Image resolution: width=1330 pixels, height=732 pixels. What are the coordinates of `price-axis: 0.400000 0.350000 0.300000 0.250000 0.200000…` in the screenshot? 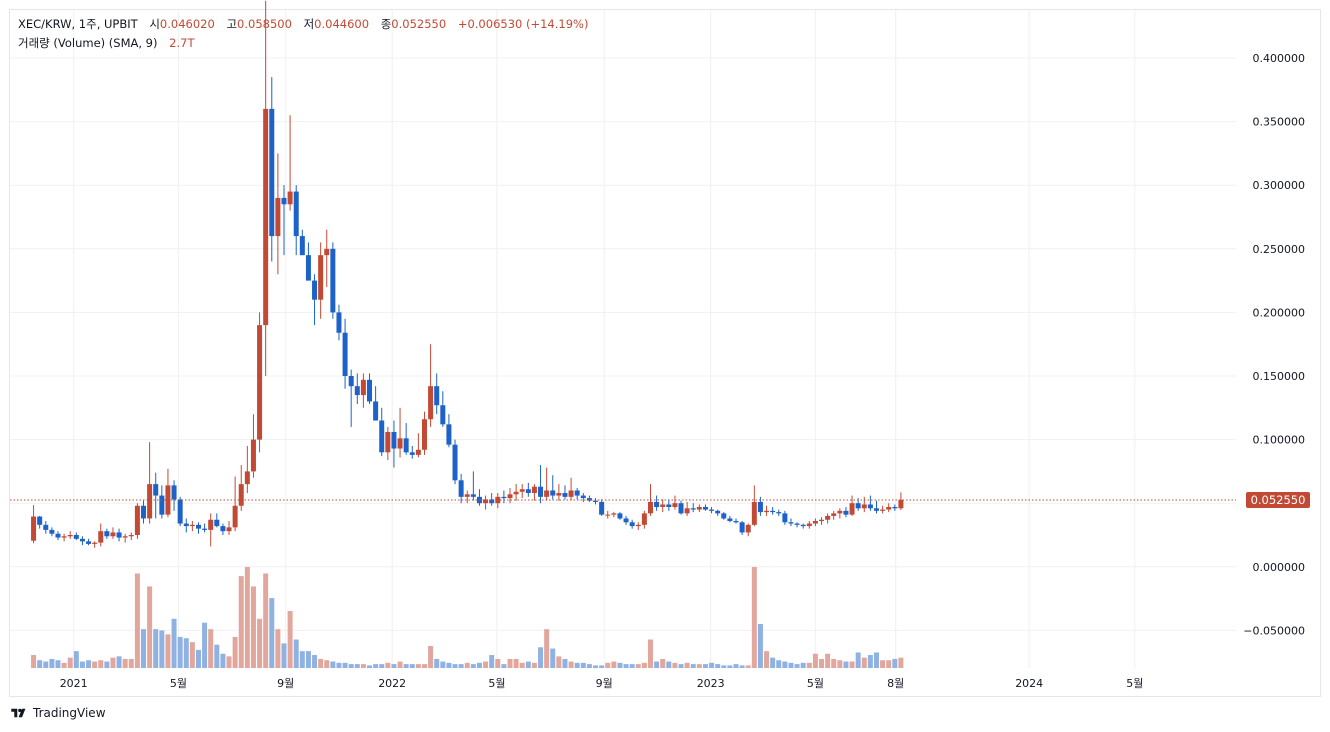 It's located at (1276, 344).